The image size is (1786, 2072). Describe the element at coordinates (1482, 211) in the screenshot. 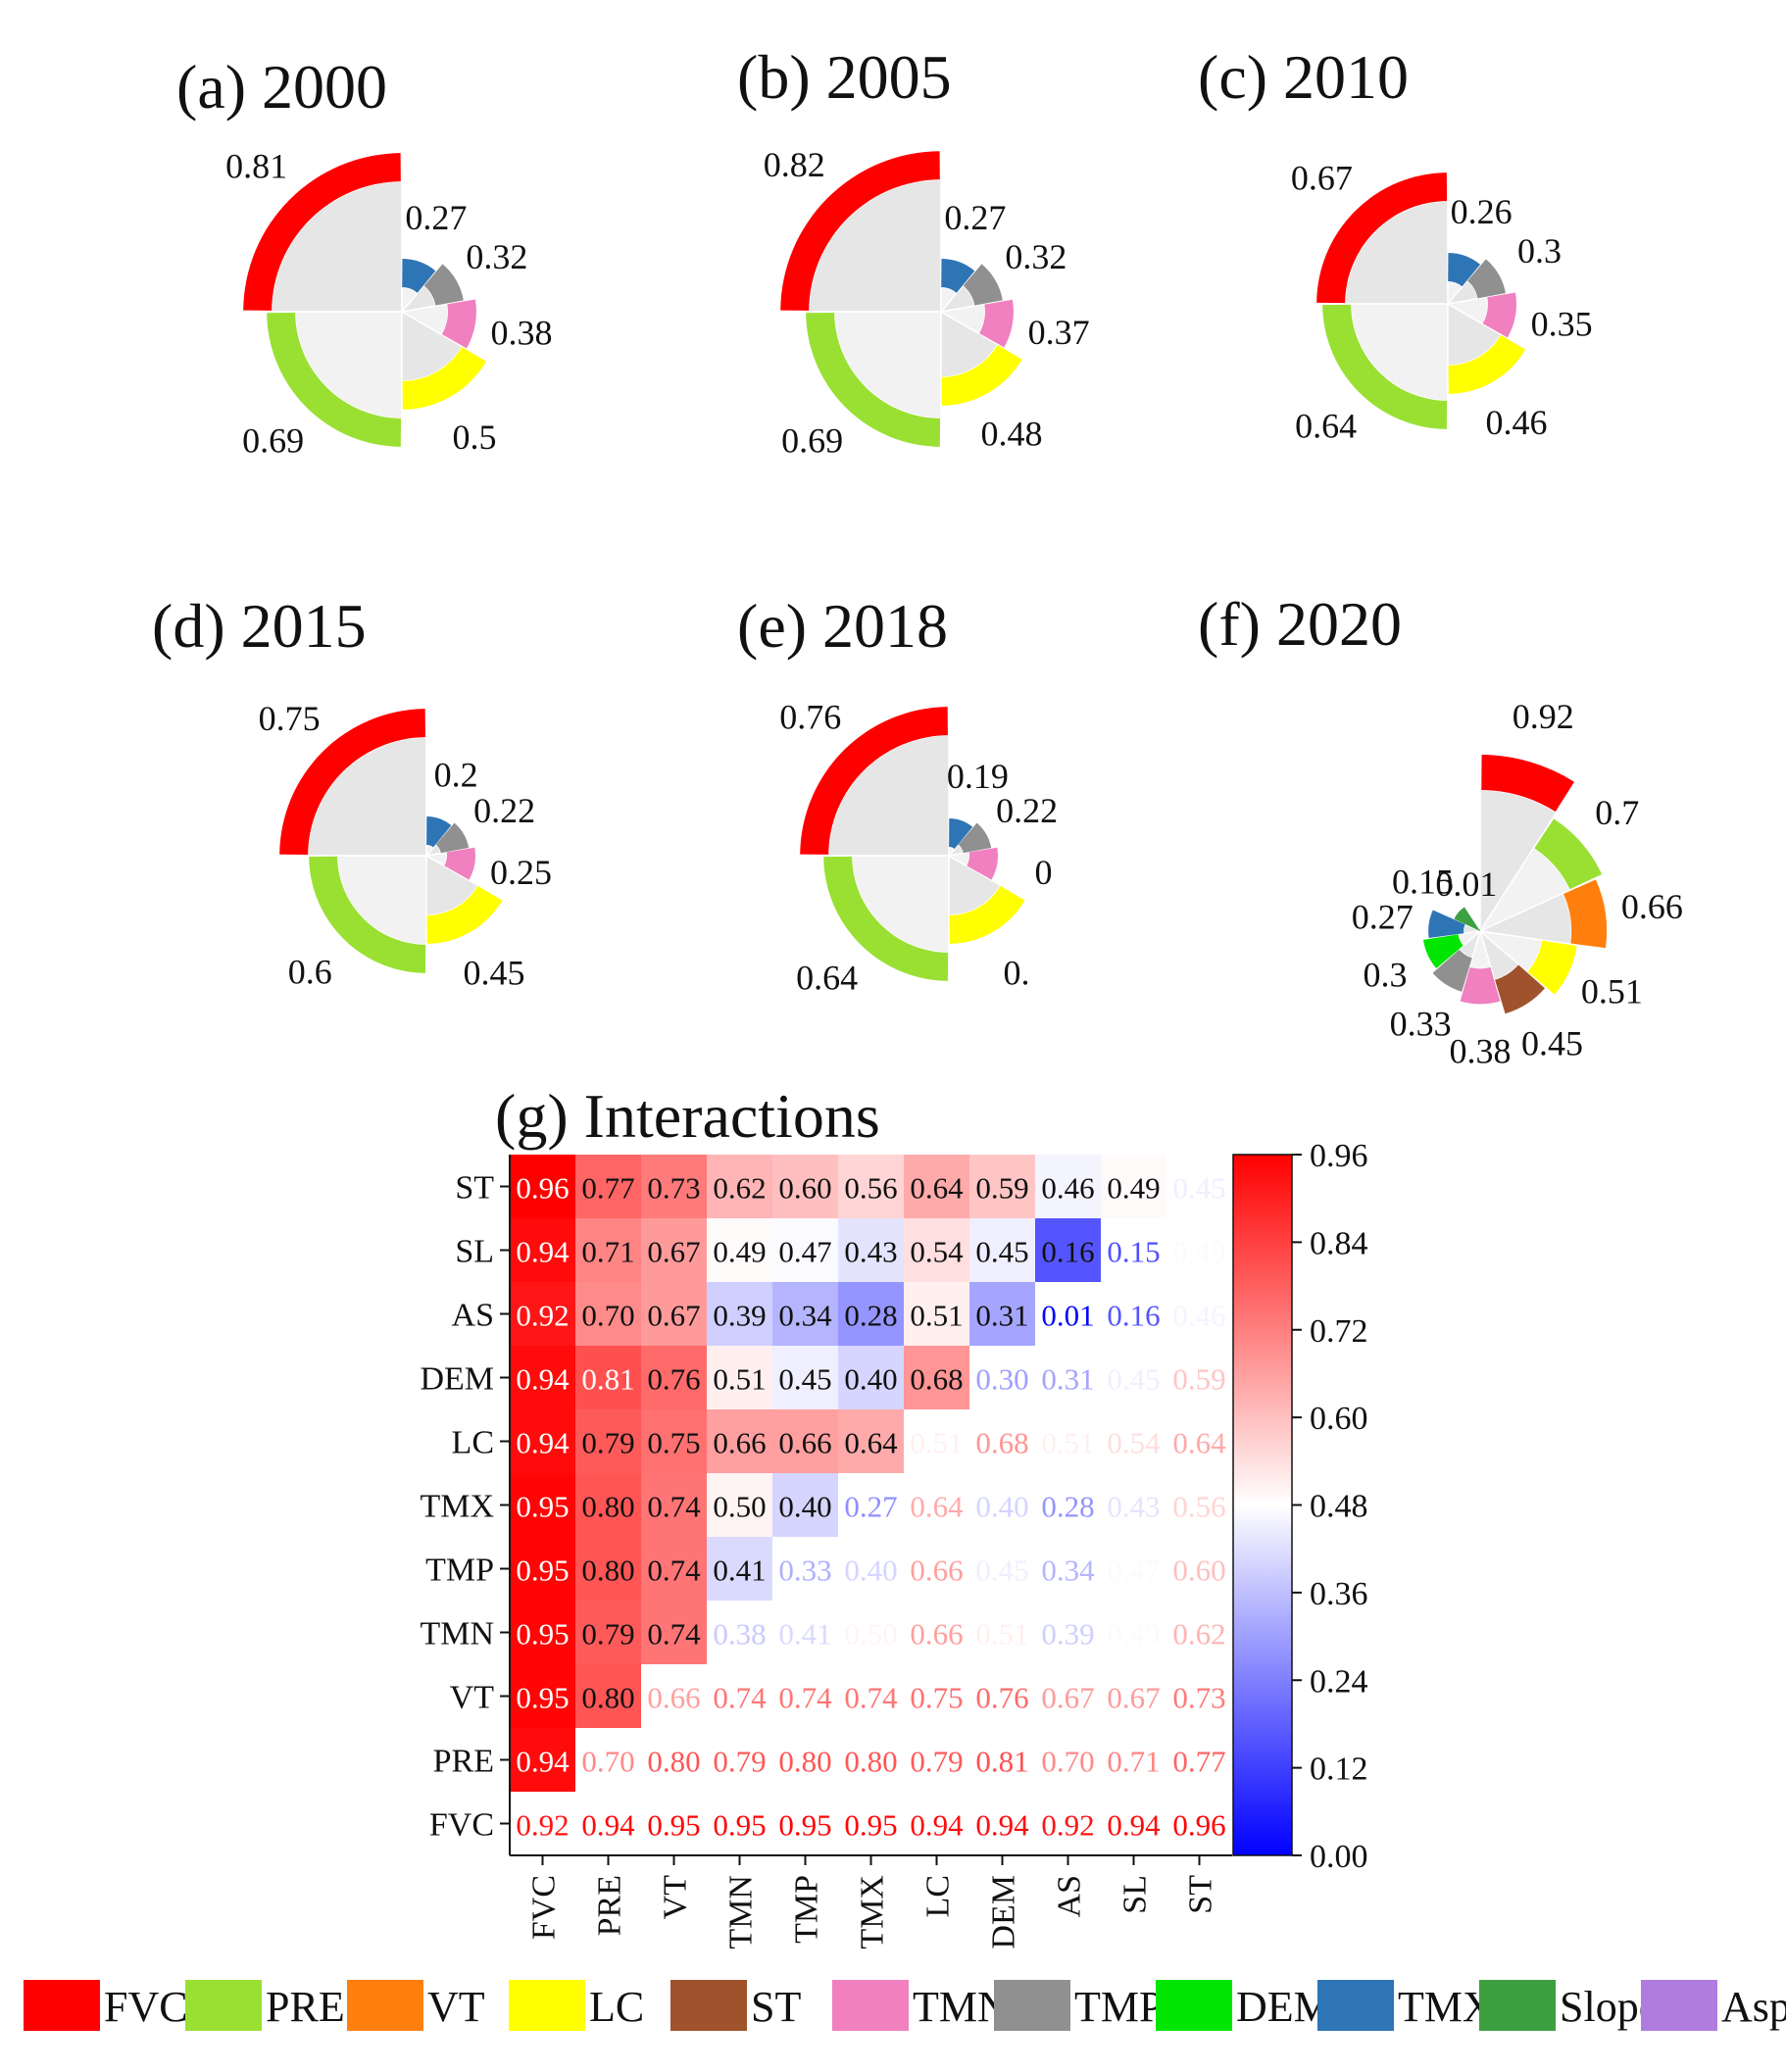

I see `rose-value-label-tmx: 0.26` at that location.